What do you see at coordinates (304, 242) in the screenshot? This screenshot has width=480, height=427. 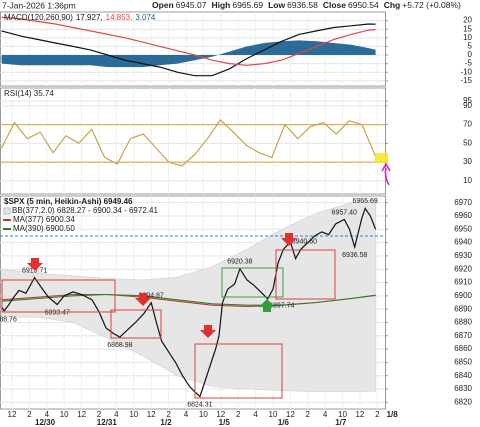 I see `price-annotation: 6940.60` at bounding box center [304, 242].